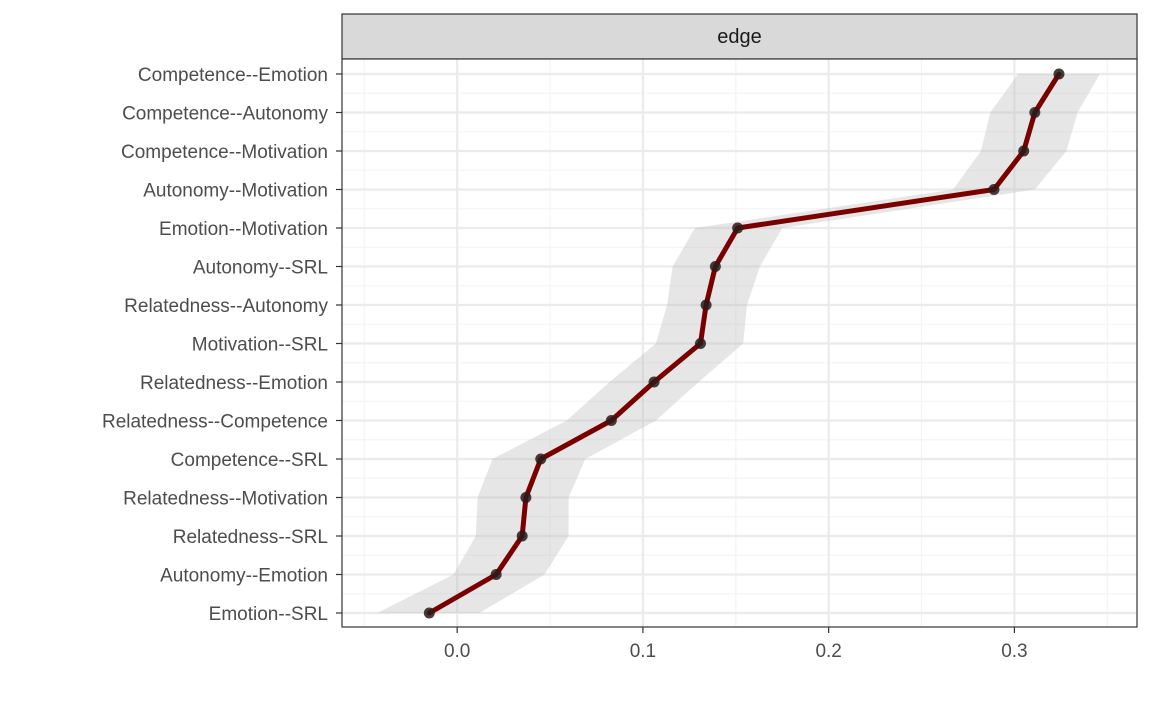 The image size is (1152, 711). Describe the element at coordinates (643, 651) in the screenshot. I see `x-tick-label: 0.1` at that location.